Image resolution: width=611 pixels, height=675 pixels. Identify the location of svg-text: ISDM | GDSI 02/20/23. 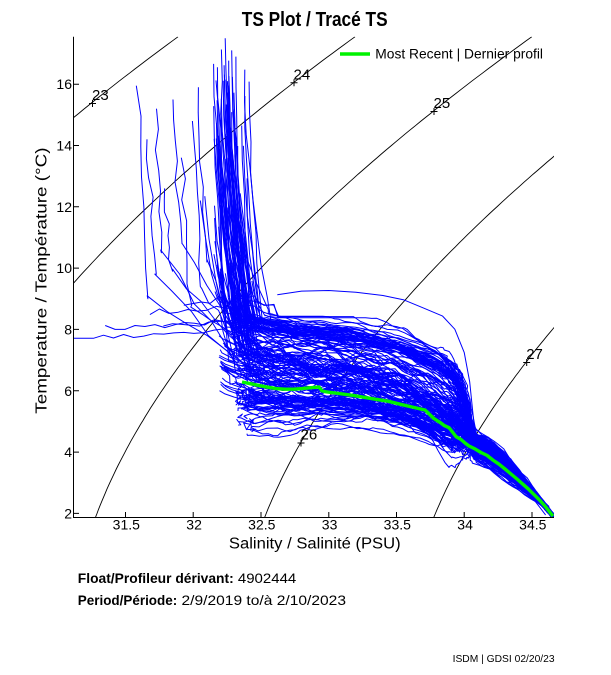
(504, 659).